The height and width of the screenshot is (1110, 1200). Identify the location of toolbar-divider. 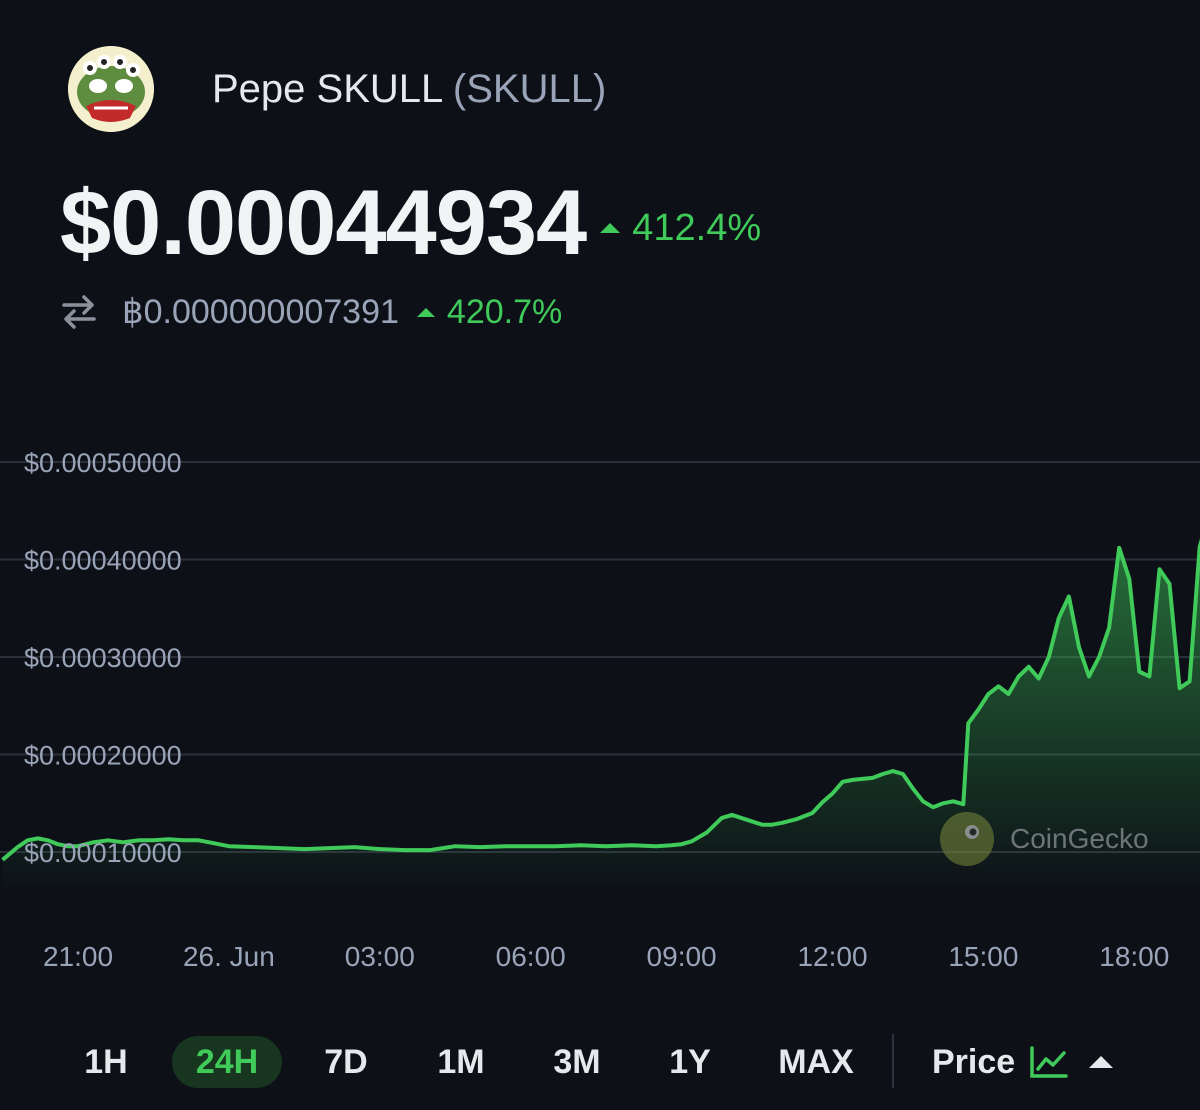
(893, 1061).